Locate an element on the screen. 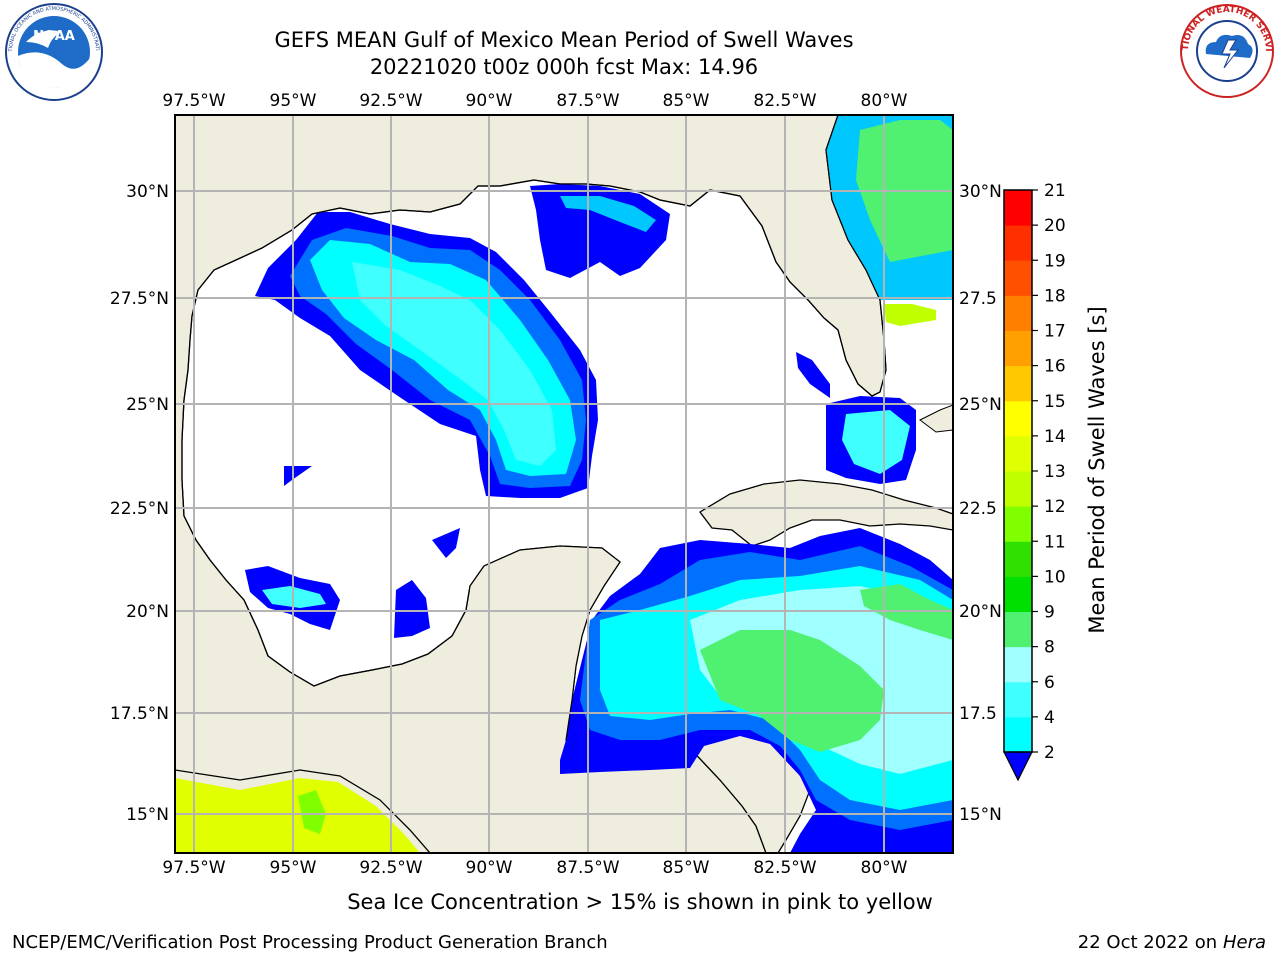 This screenshot has width=1280, height=960. swell-region-campeche is located at coordinates (412, 609).